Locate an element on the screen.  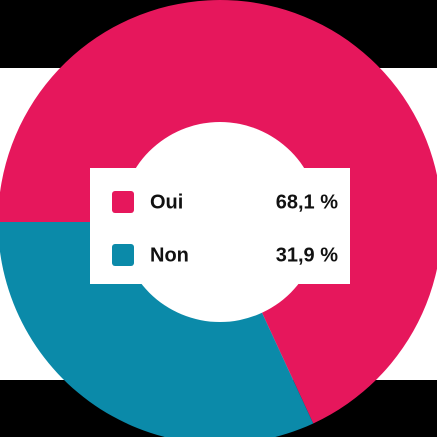
legend-label: Oui is located at coordinates (166, 202).